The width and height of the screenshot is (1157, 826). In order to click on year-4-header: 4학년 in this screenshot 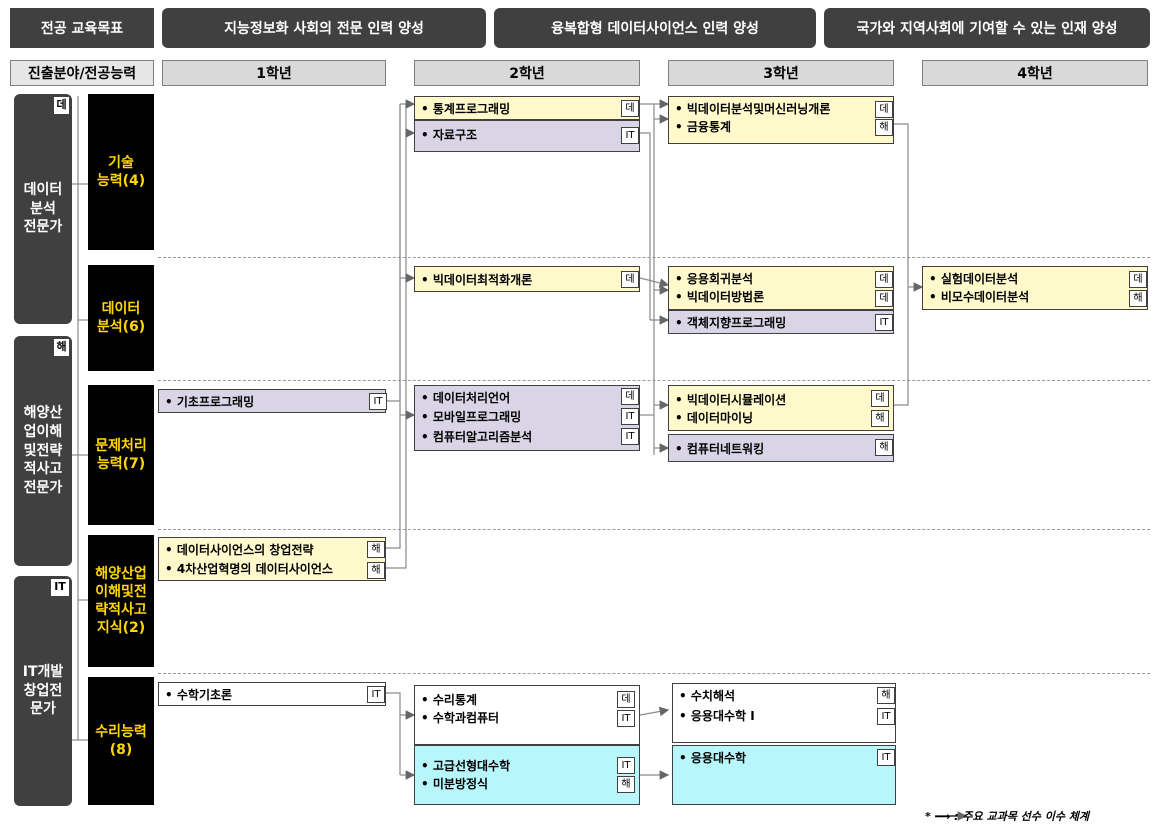, I will do `click(1035, 73)`.